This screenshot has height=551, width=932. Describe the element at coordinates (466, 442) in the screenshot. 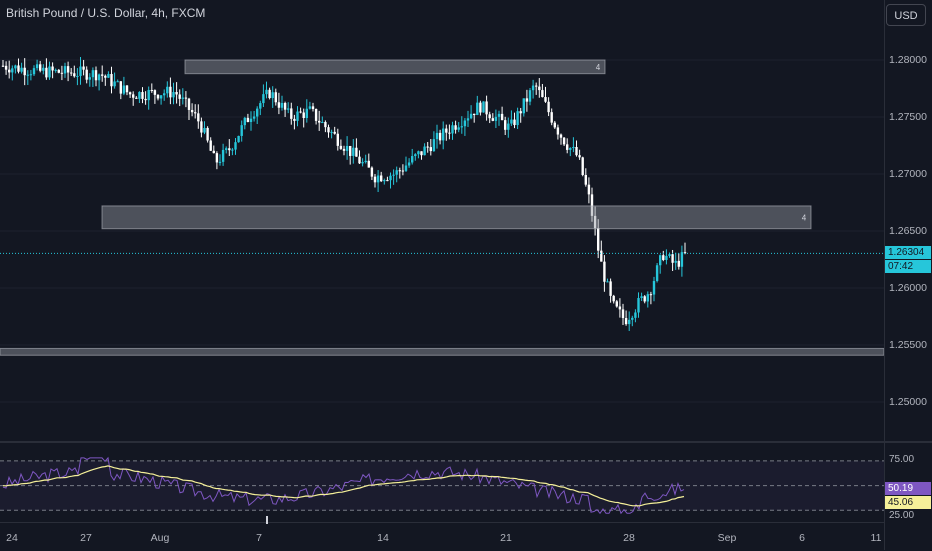

I see `pane-separator` at that location.